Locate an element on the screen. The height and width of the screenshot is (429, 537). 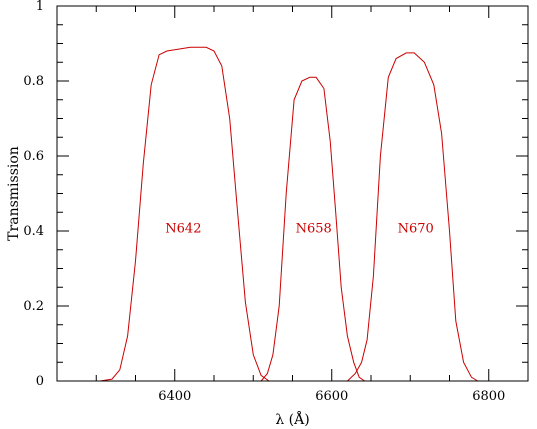
y-axis-title: Transmission is located at coordinates (14, 193).